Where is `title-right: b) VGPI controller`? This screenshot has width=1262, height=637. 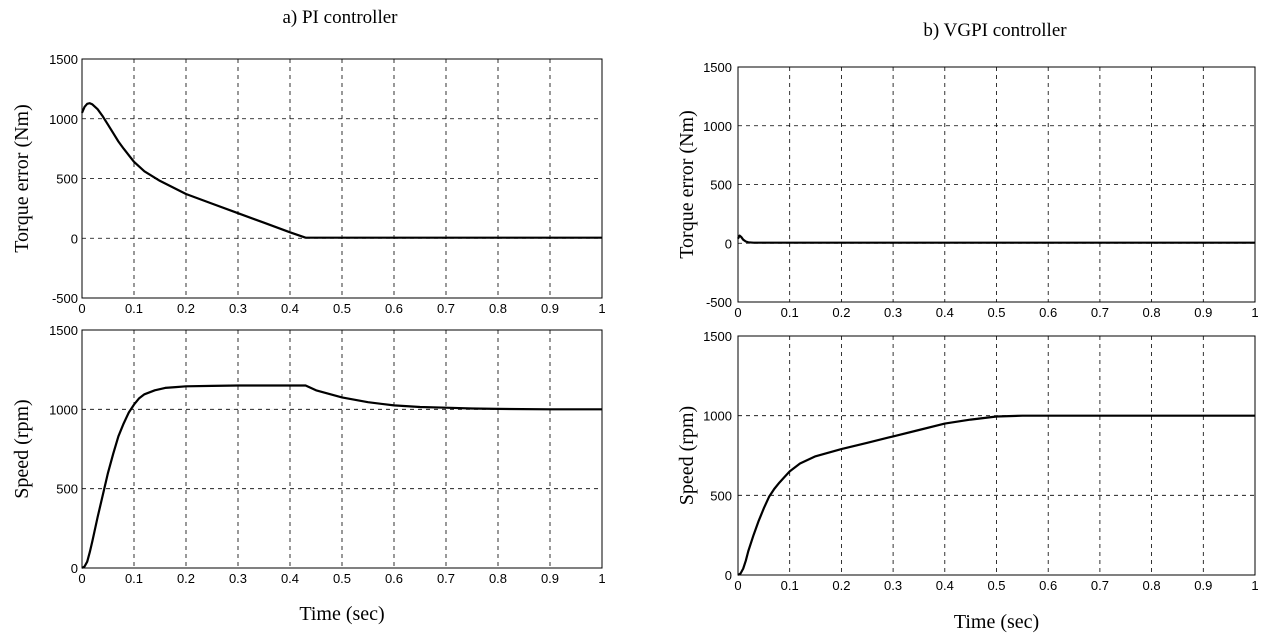 title-right: b) VGPI controller is located at coordinates (995, 30).